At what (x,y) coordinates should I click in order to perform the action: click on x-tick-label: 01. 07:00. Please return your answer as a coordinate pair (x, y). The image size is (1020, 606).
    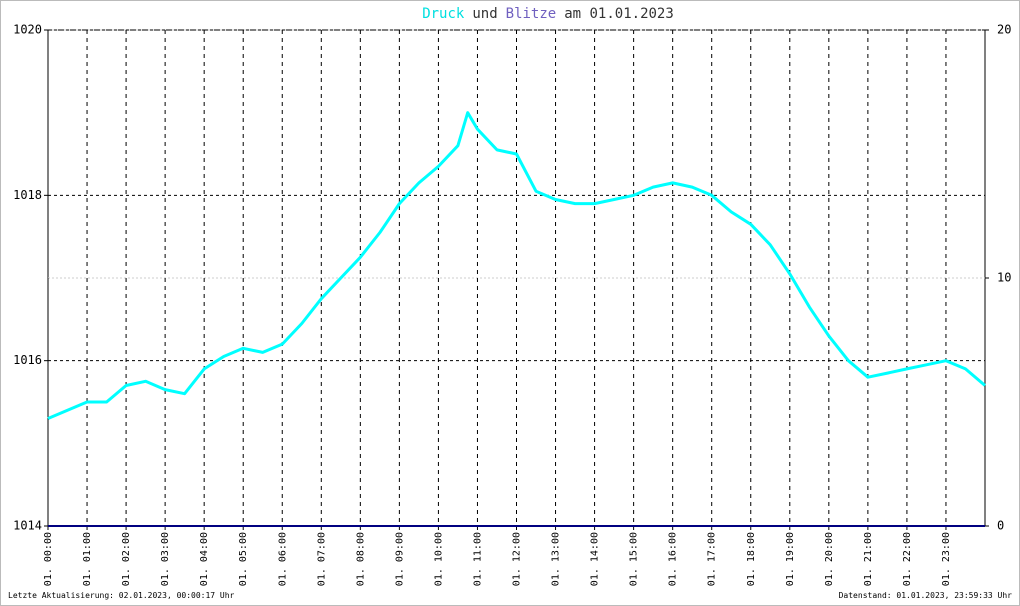
    Looking at the image, I should click on (321, 559).